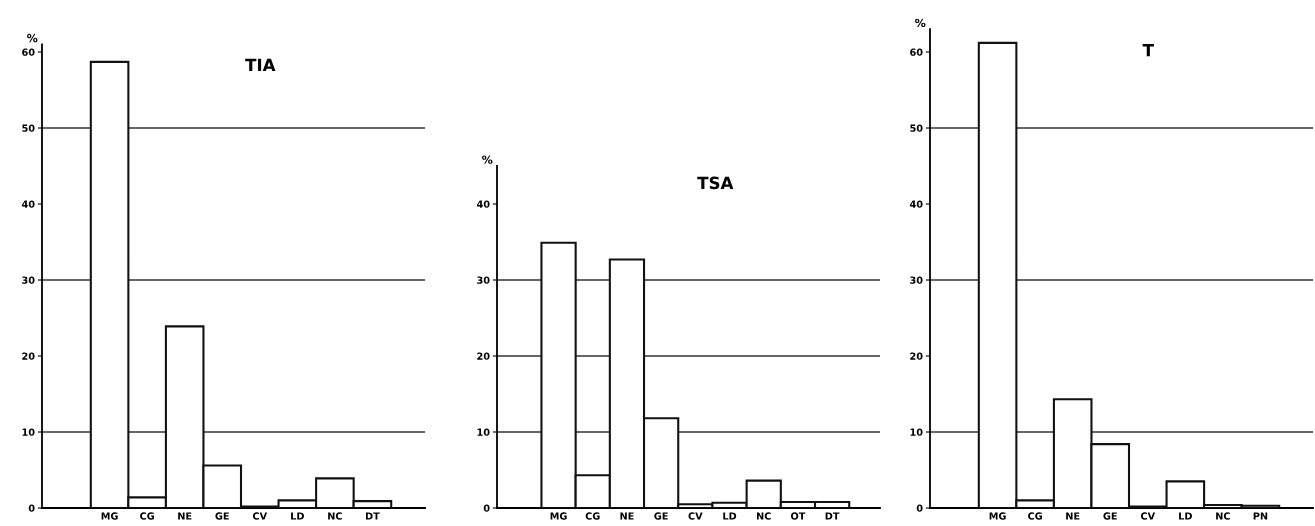 The height and width of the screenshot is (526, 1315). Describe the element at coordinates (798, 516) in the screenshot. I see `x-tick-label: OT` at that location.